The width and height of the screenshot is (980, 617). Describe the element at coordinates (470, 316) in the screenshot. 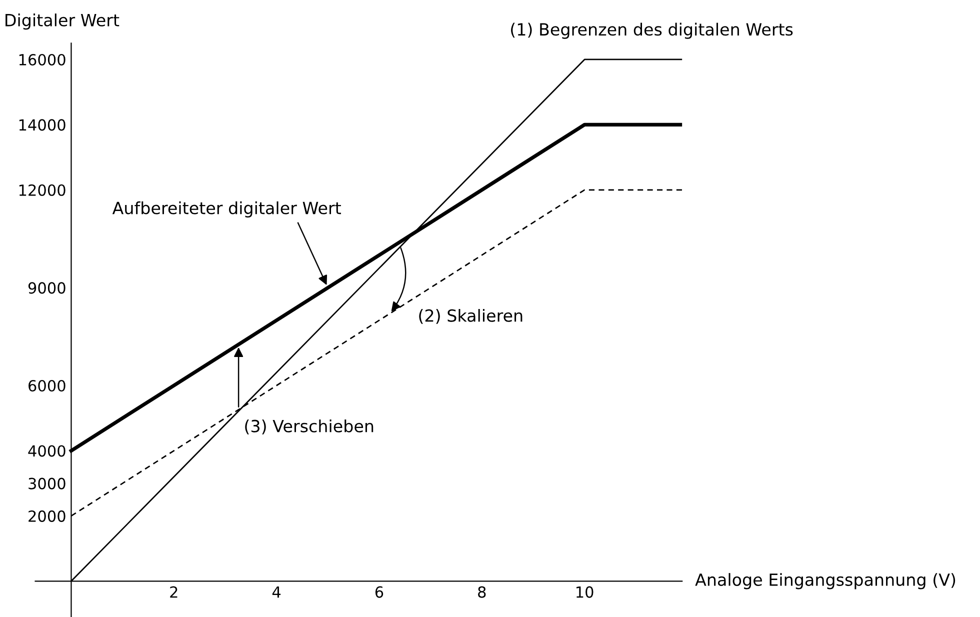

I see `annotation: (2) Skalieren` at that location.